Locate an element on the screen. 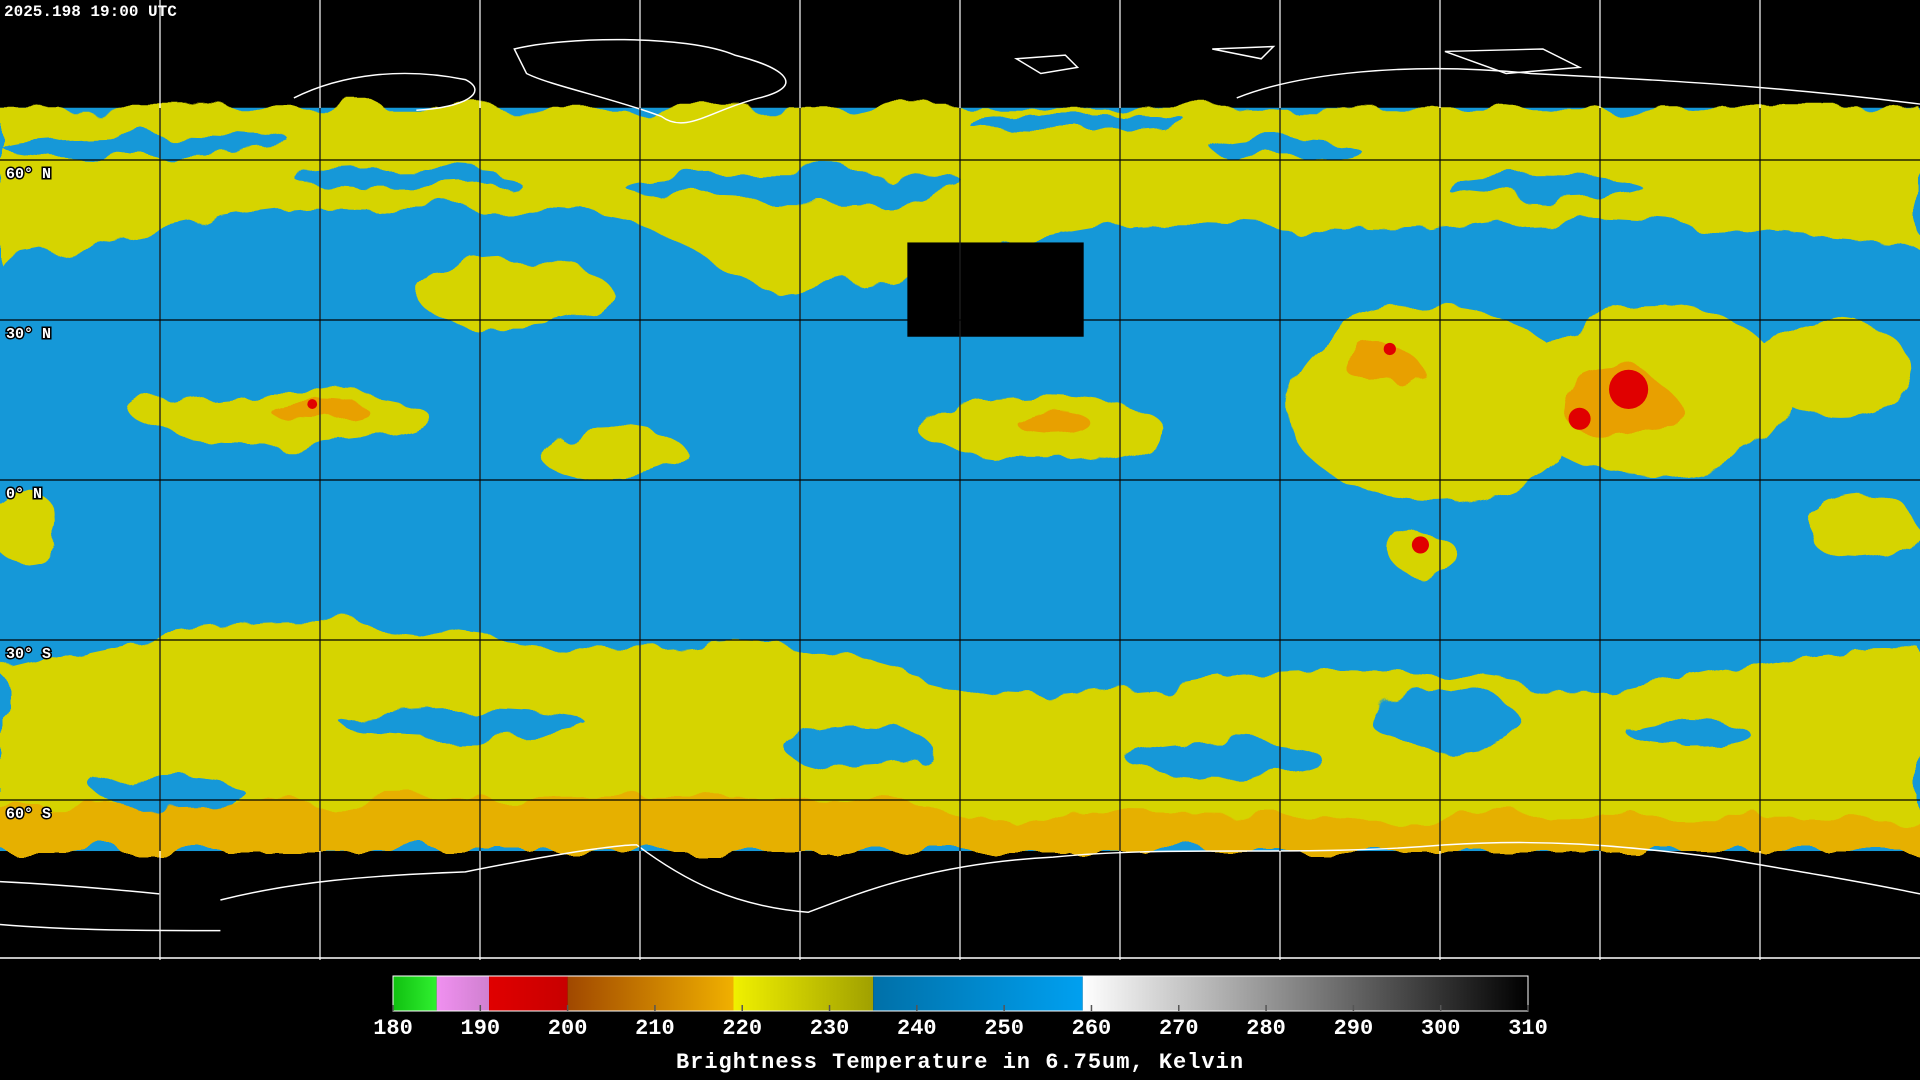  colorbar-tick-label: 260 is located at coordinates (1092, 1028).